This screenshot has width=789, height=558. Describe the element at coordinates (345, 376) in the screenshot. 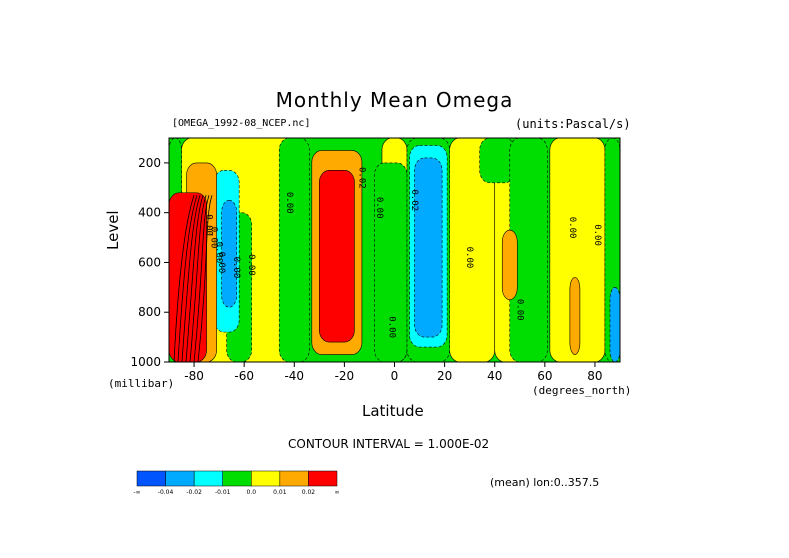

I see `x-tick-label: -20` at that location.